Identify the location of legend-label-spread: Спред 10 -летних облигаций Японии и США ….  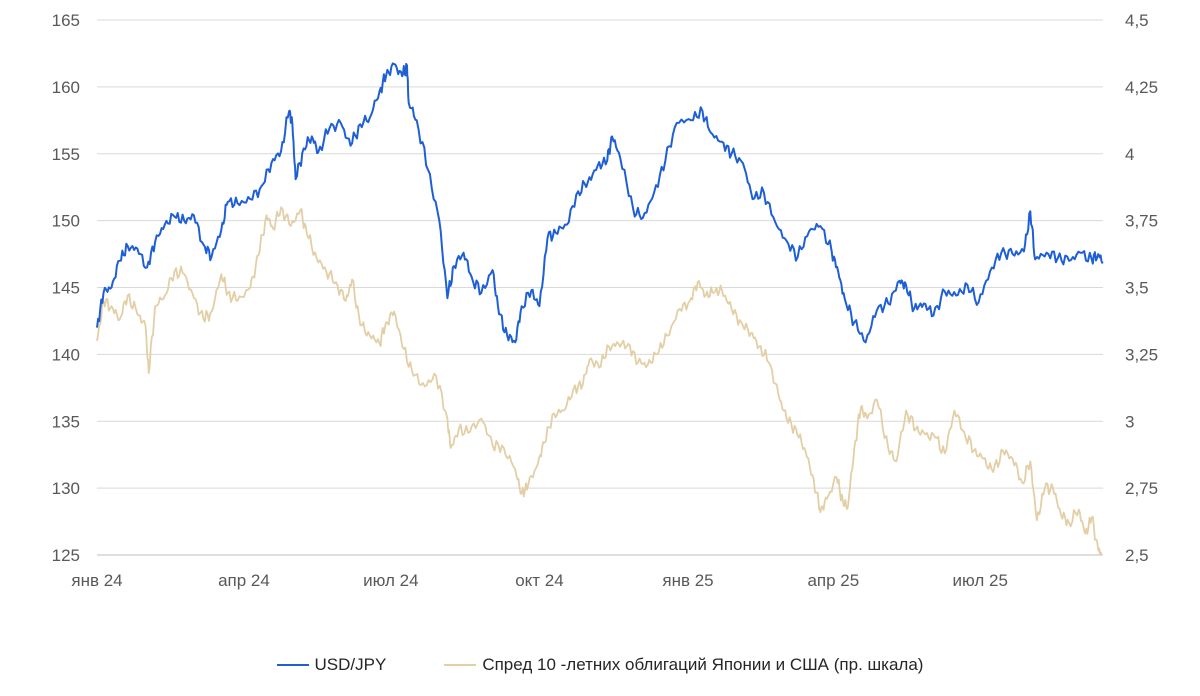
(703, 664).